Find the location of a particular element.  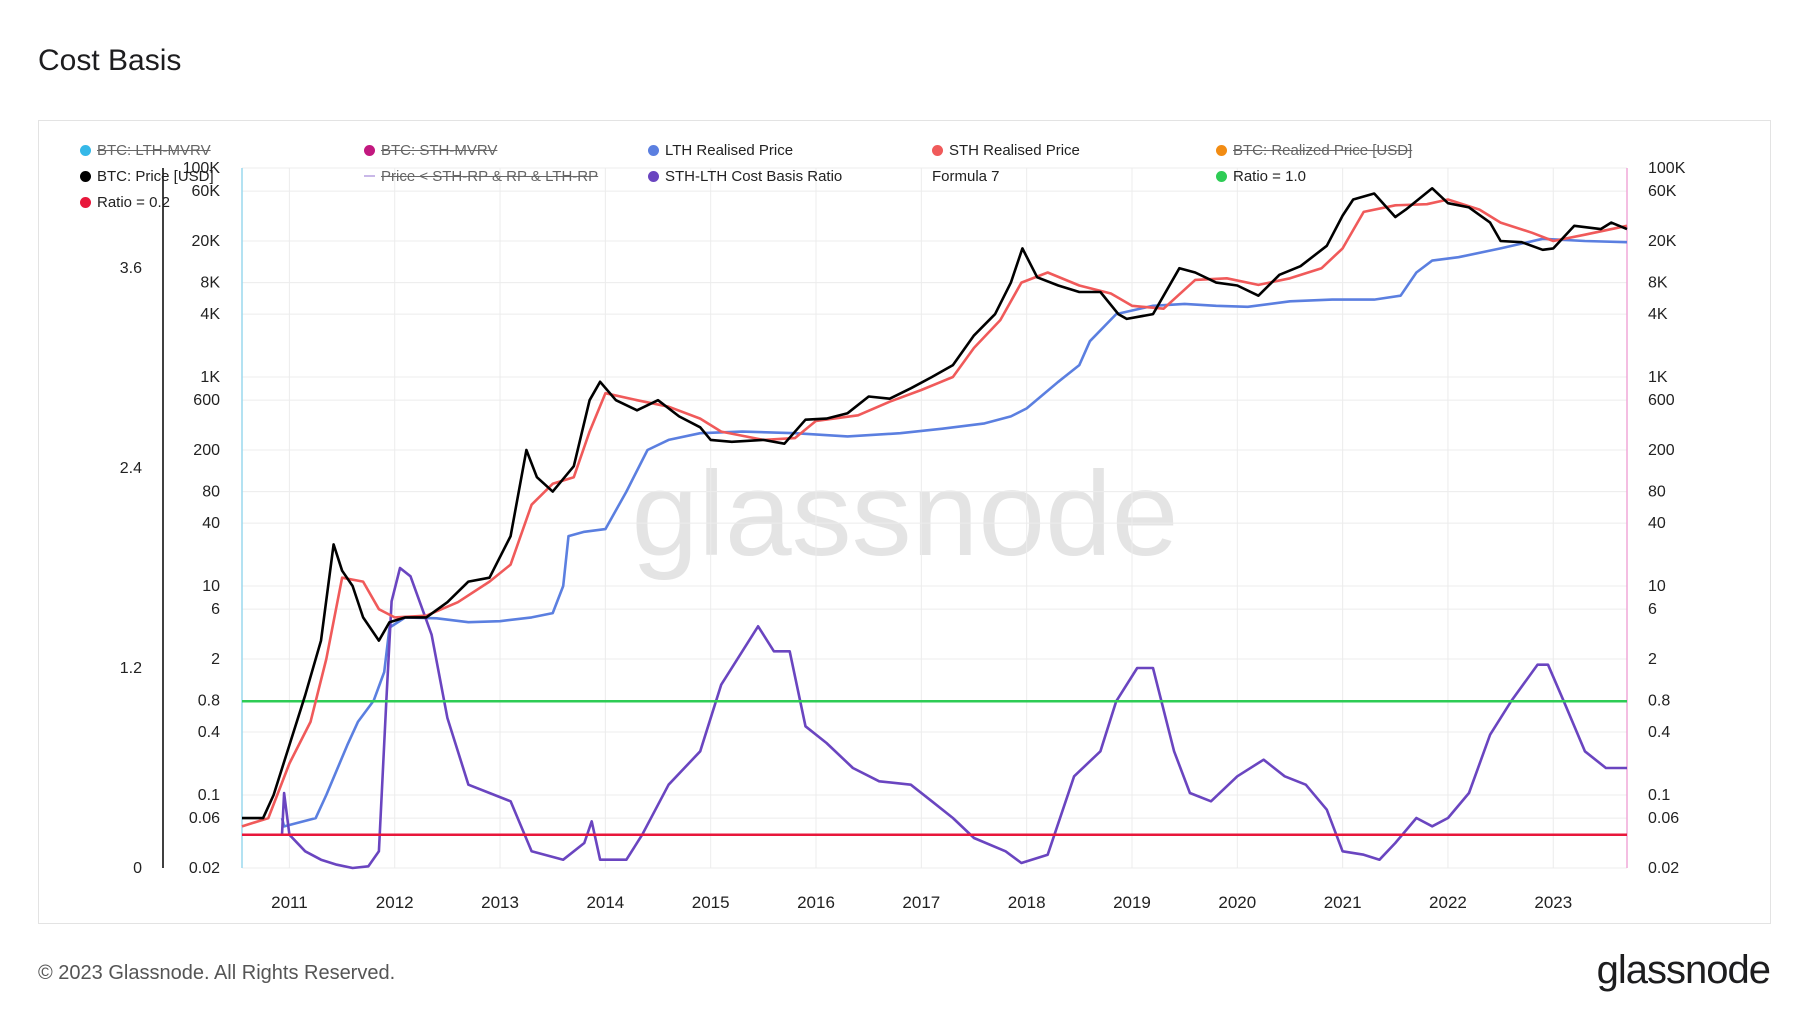

price-tick-label-right: 600 is located at coordinates (1661, 400).